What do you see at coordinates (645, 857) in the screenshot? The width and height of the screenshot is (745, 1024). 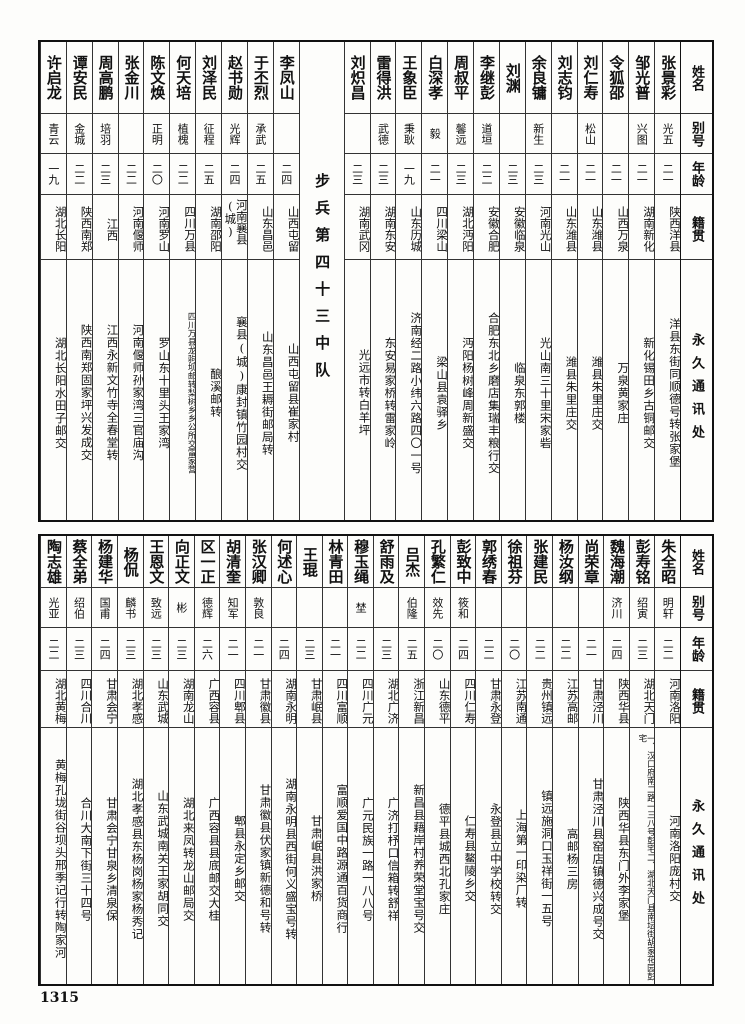 I see `cell-address: 一、汉口府南二路一三八号彭宅二、湖北天门县南坛街胡家花园彭宅` at bounding box center [645, 857].